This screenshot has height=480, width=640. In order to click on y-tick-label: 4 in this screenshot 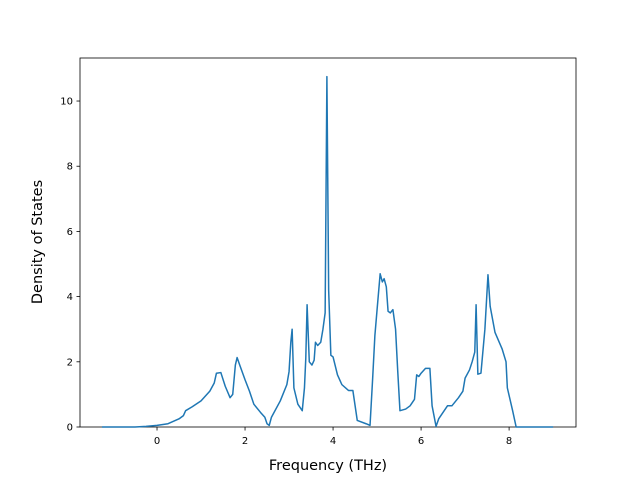, I will do `click(70, 297)`.